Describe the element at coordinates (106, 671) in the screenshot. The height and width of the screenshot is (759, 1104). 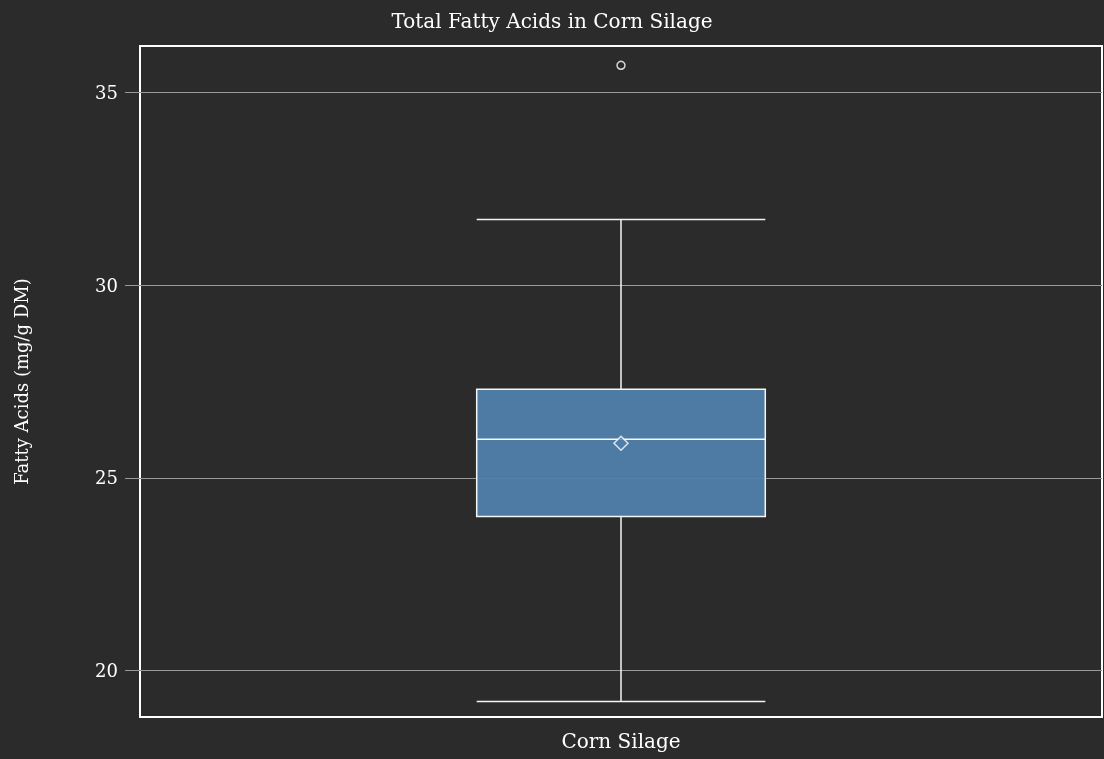
I see `y-tick-label: 20` at that location.